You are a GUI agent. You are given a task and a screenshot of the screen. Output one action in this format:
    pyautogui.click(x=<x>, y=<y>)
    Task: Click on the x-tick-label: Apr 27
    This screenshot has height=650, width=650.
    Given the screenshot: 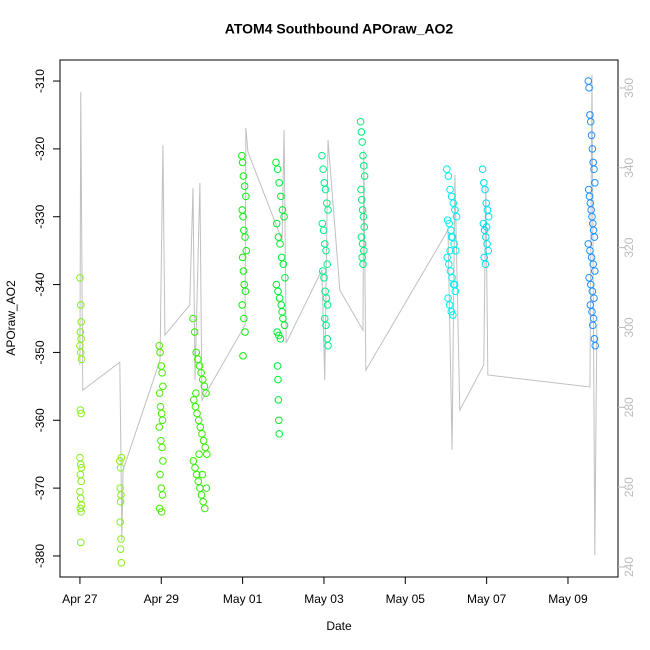 What is the action you would take?
    pyautogui.click(x=80, y=599)
    